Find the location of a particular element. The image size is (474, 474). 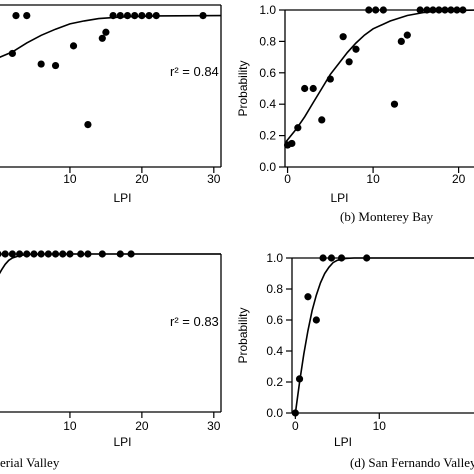

y-tick-label: 0.0 is located at coordinates (267, 167).